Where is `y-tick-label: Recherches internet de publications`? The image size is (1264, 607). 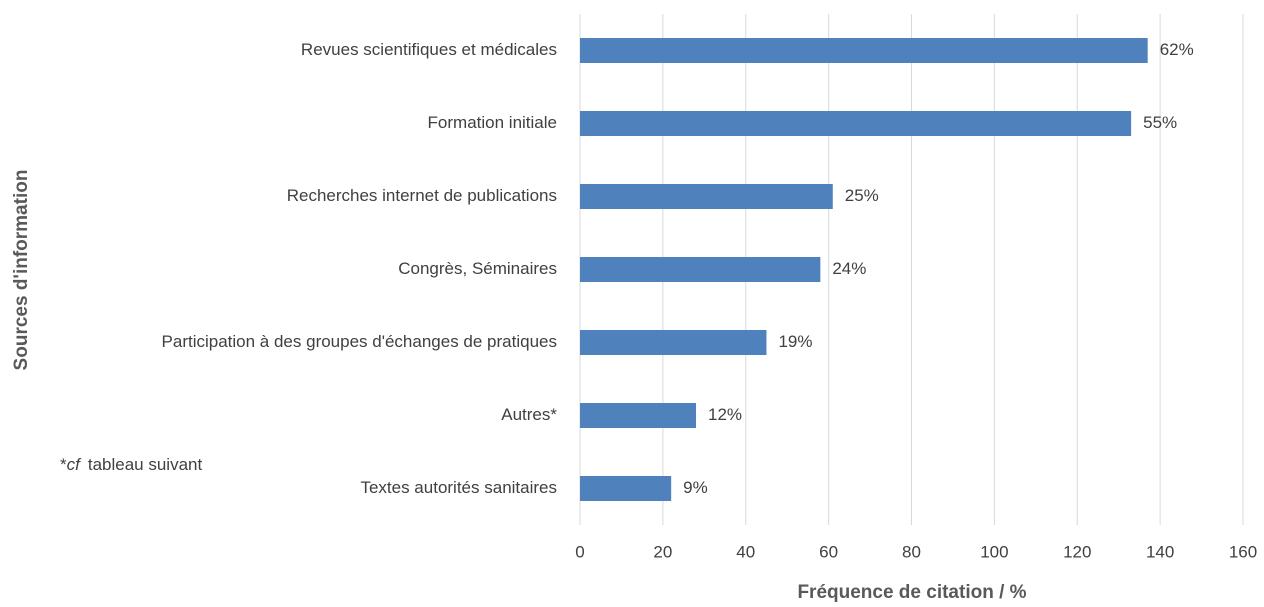 y-tick-label: Recherches internet de publications is located at coordinates (422, 195).